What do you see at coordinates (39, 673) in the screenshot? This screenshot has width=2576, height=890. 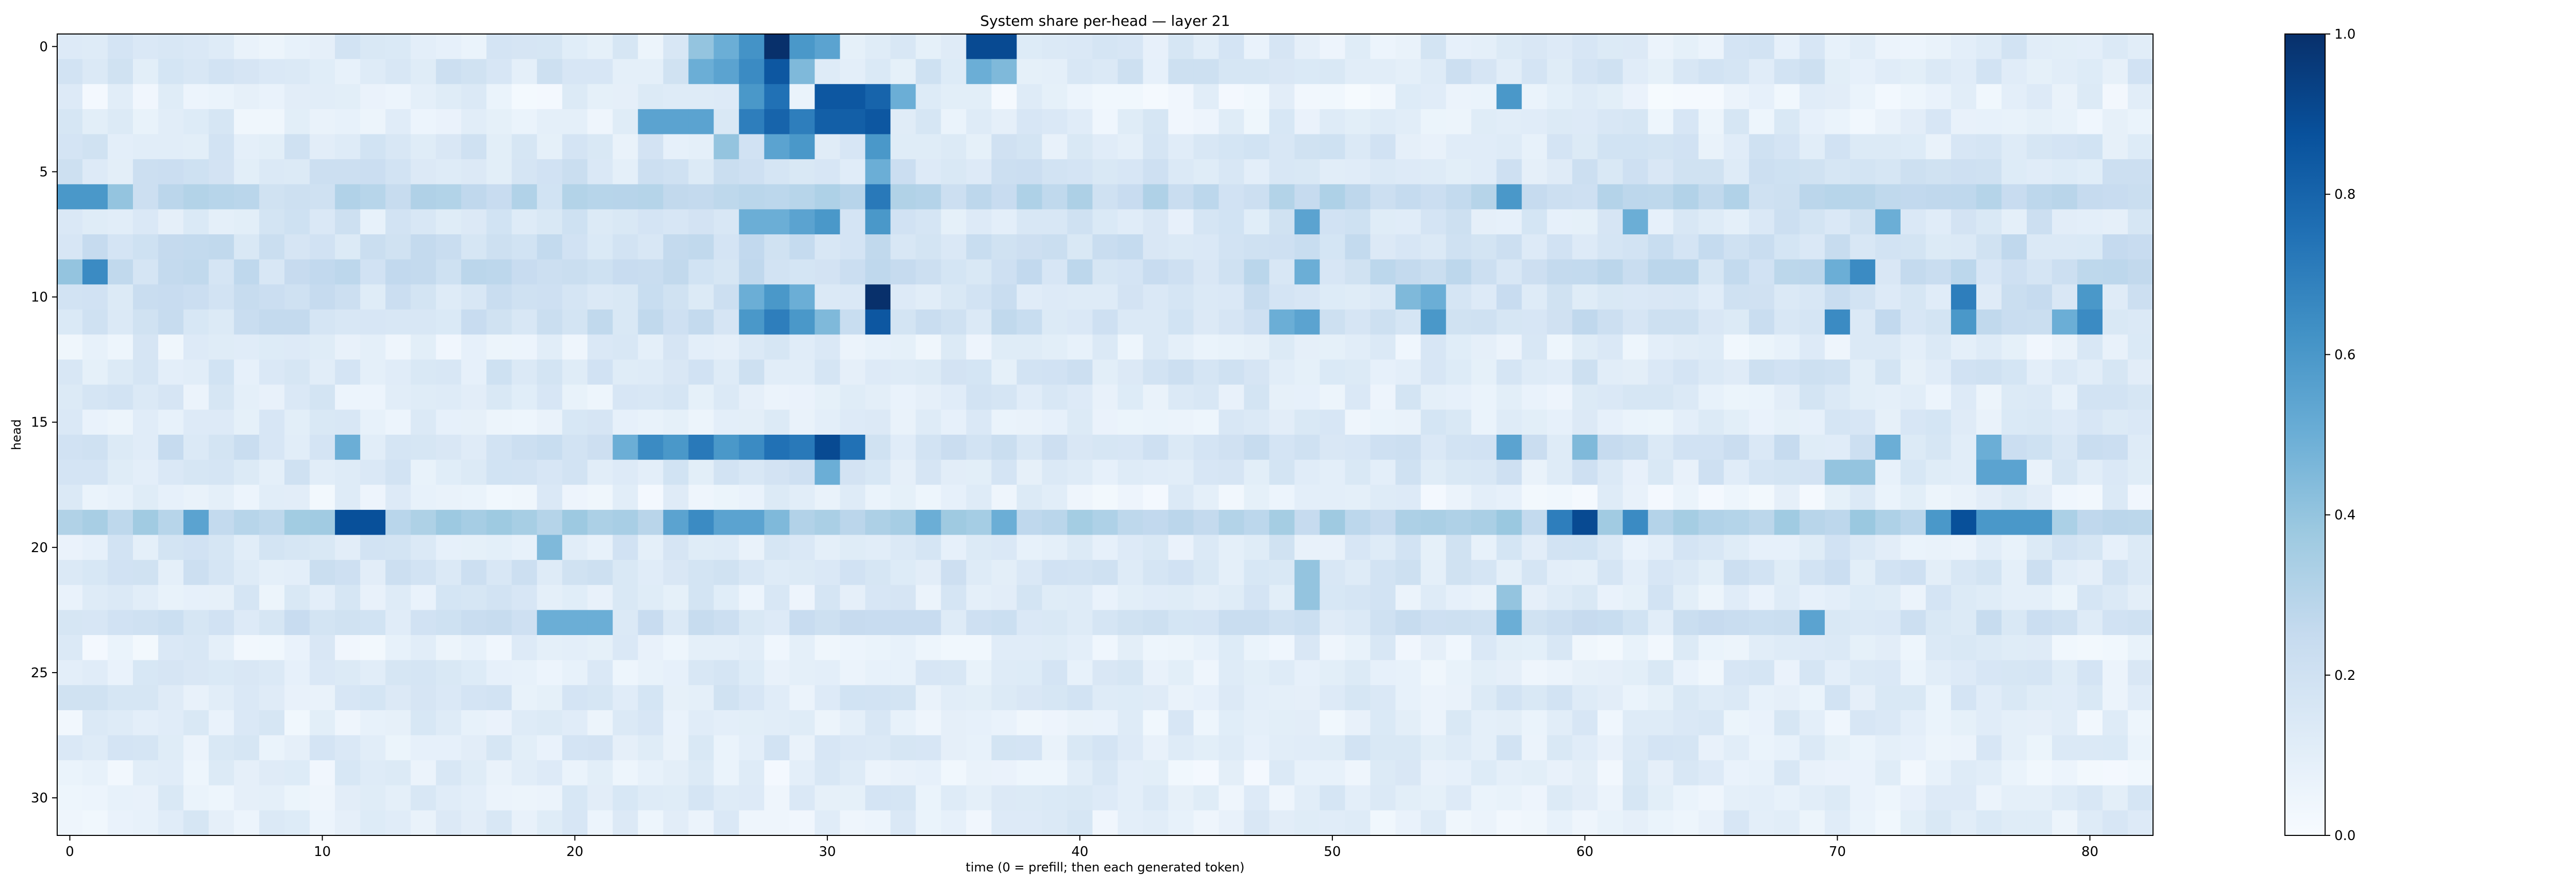 I see `y-tick-label: 25` at bounding box center [39, 673].